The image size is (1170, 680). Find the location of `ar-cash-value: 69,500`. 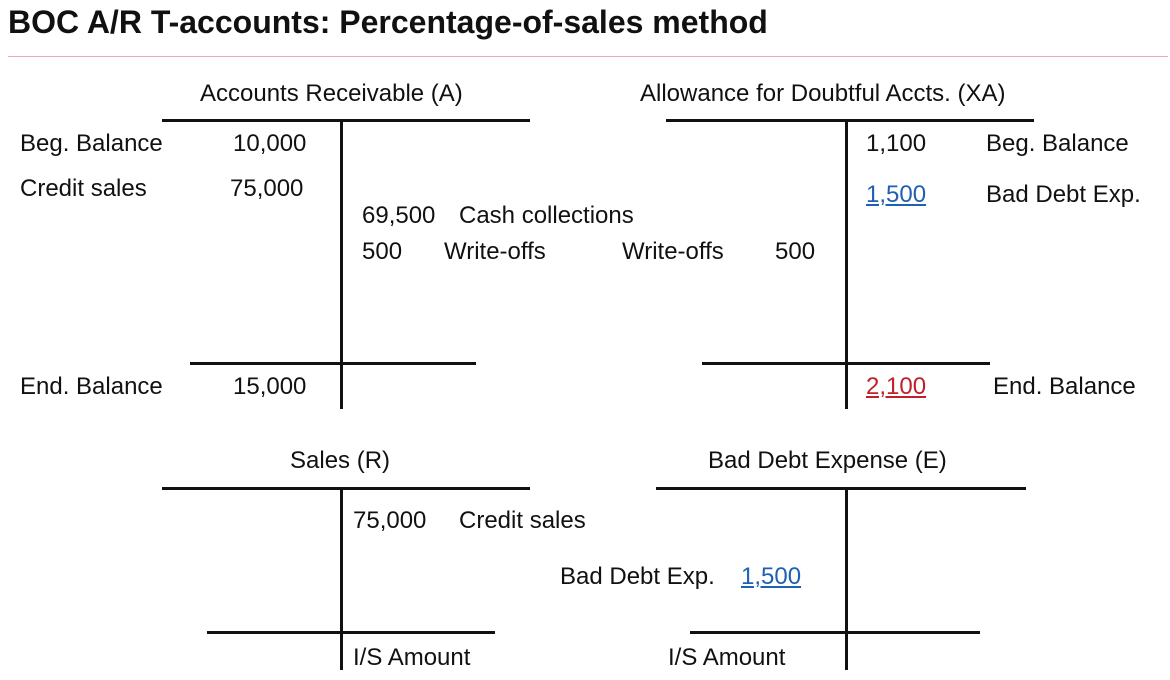

ar-cash-value: 69,500 is located at coordinates (399, 215).